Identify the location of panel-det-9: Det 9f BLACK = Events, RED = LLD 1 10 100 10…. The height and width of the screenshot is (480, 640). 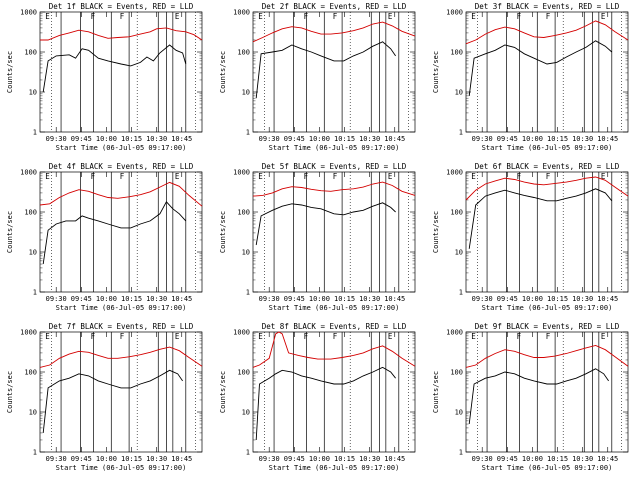
(532, 400).